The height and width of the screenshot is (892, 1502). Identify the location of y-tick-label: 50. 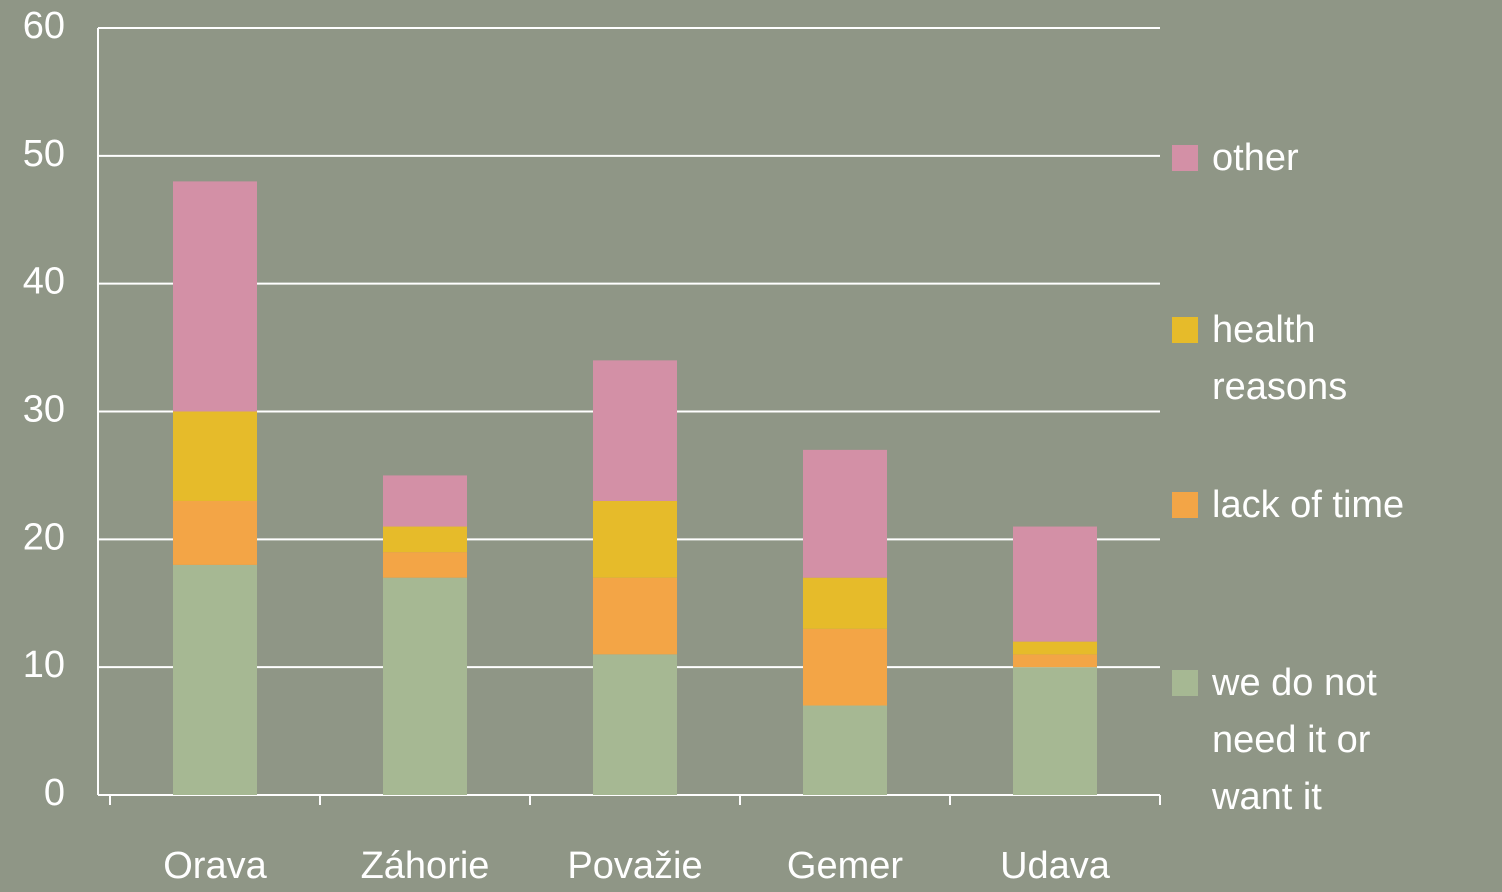
(44, 154).